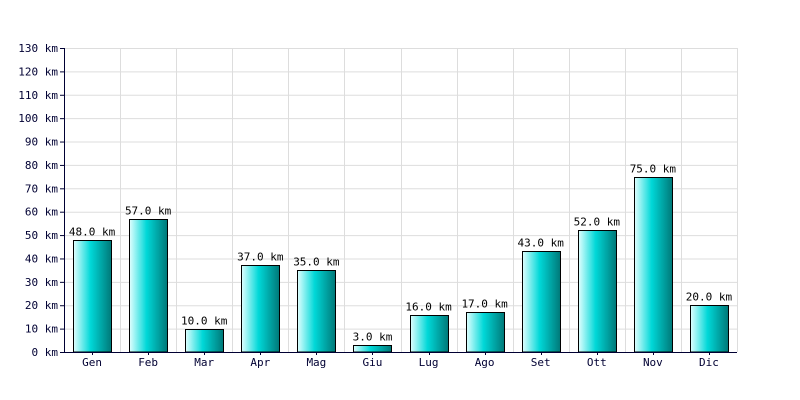  I want to click on y-tick-label: 50 km, so click(41, 235).